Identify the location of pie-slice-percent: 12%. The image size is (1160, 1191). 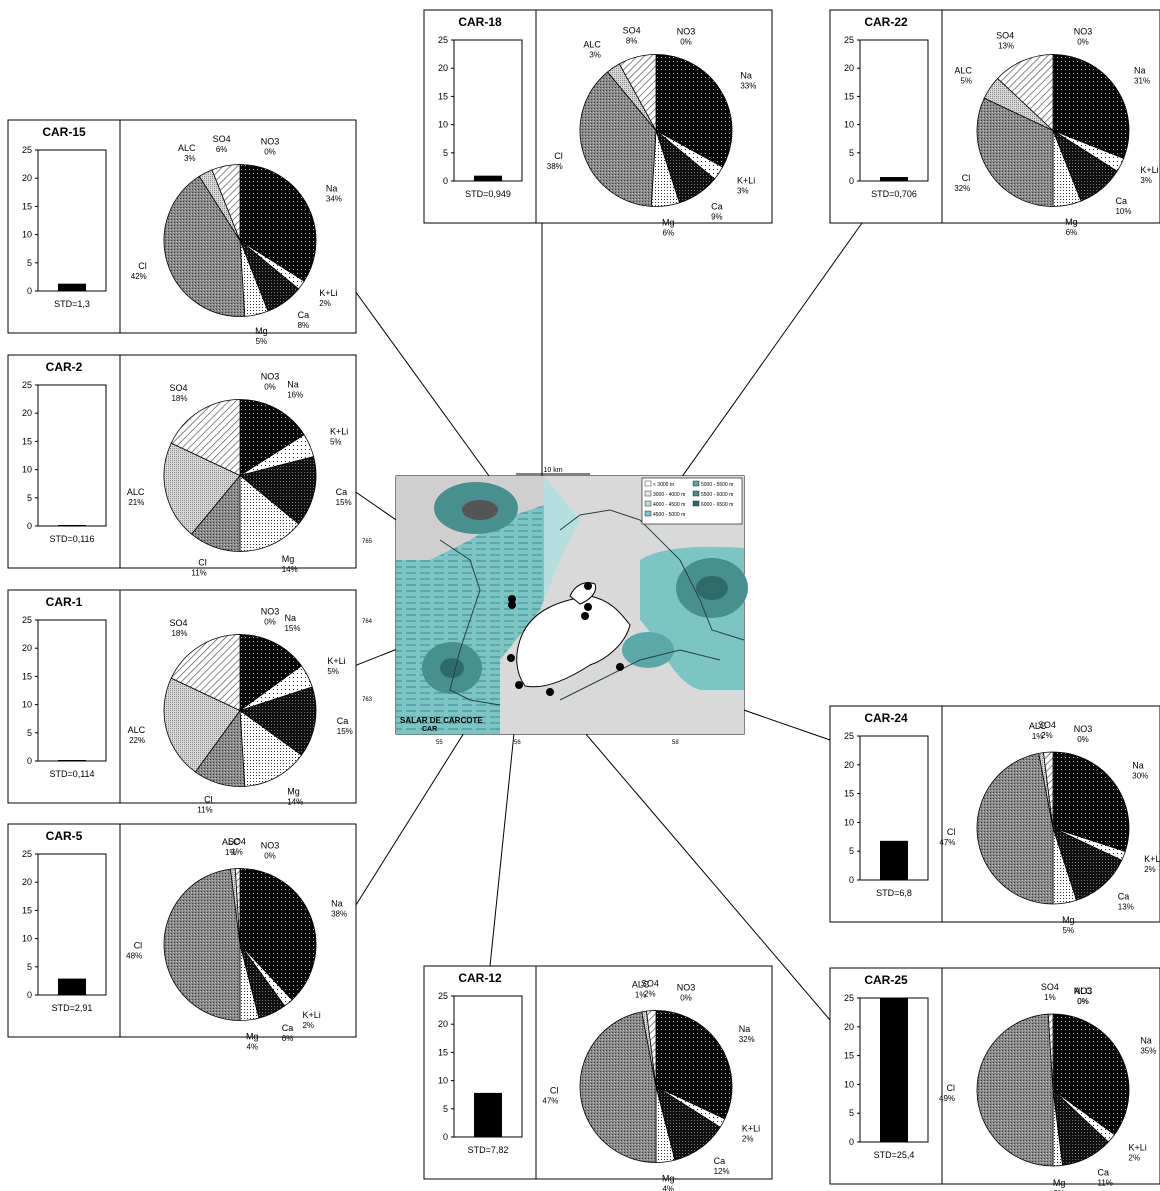
(722, 1171).